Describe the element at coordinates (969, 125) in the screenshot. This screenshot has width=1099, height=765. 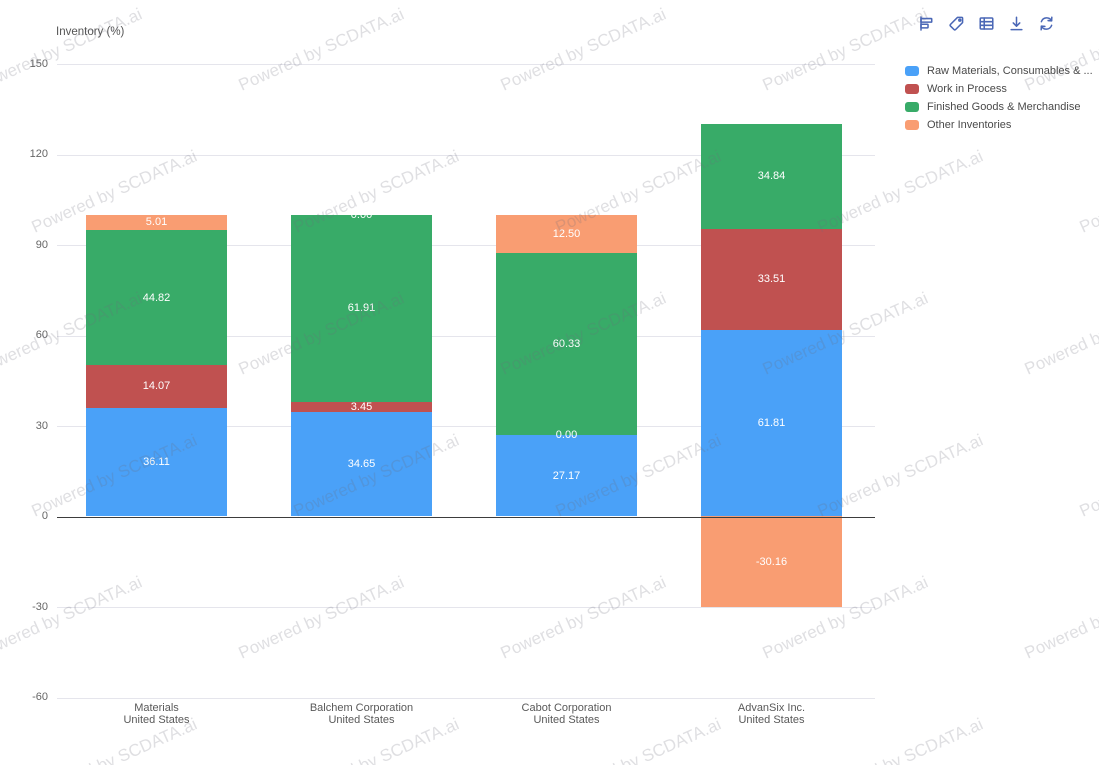
I see `legend-label: Other Inventories` at that location.